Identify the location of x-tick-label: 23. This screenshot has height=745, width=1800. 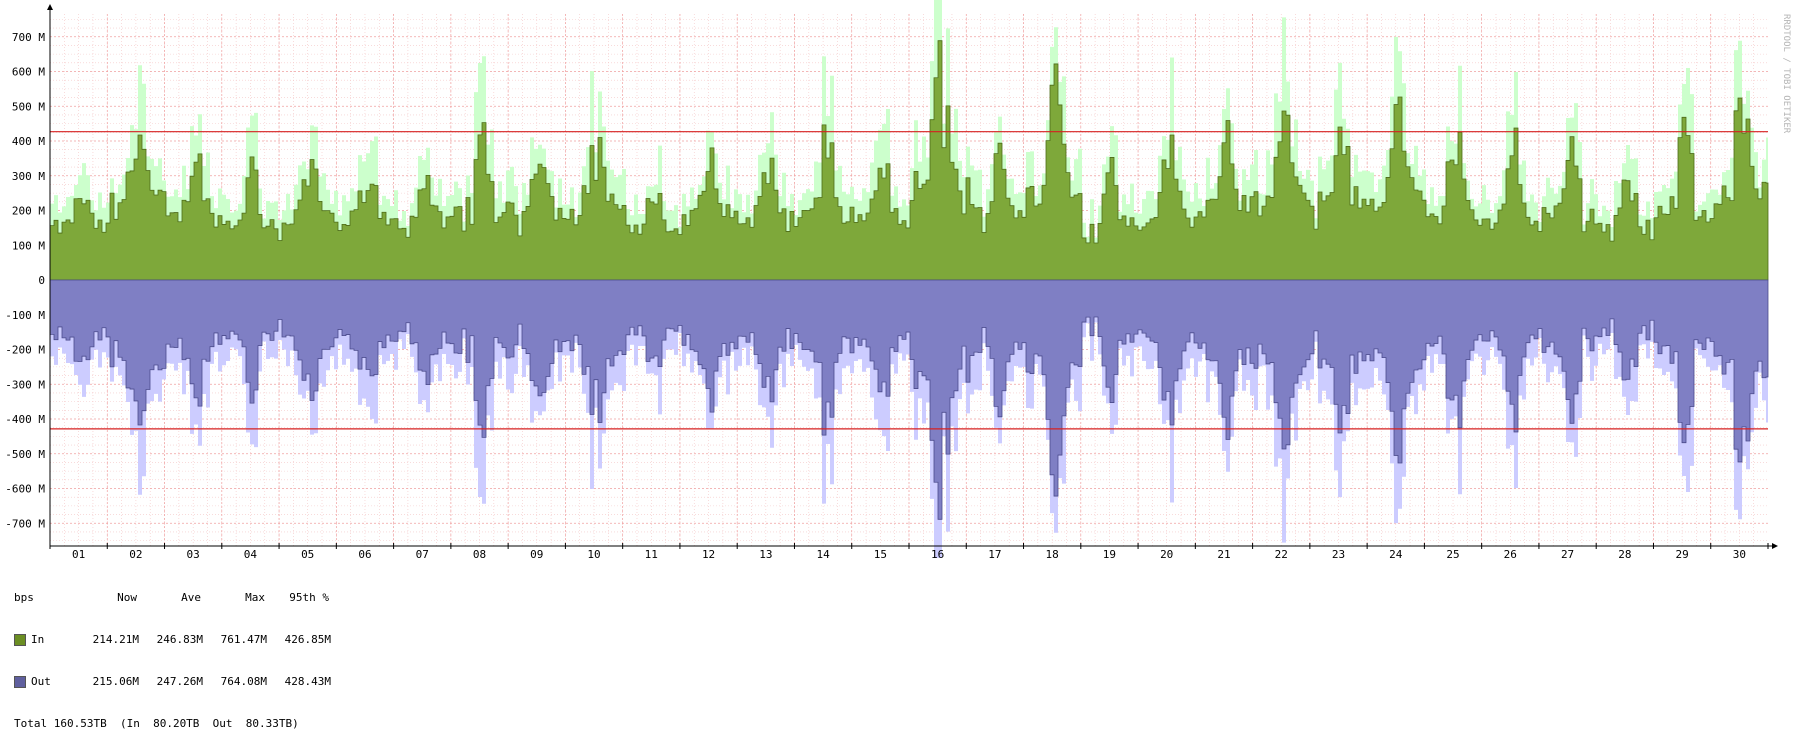
(1338, 553).